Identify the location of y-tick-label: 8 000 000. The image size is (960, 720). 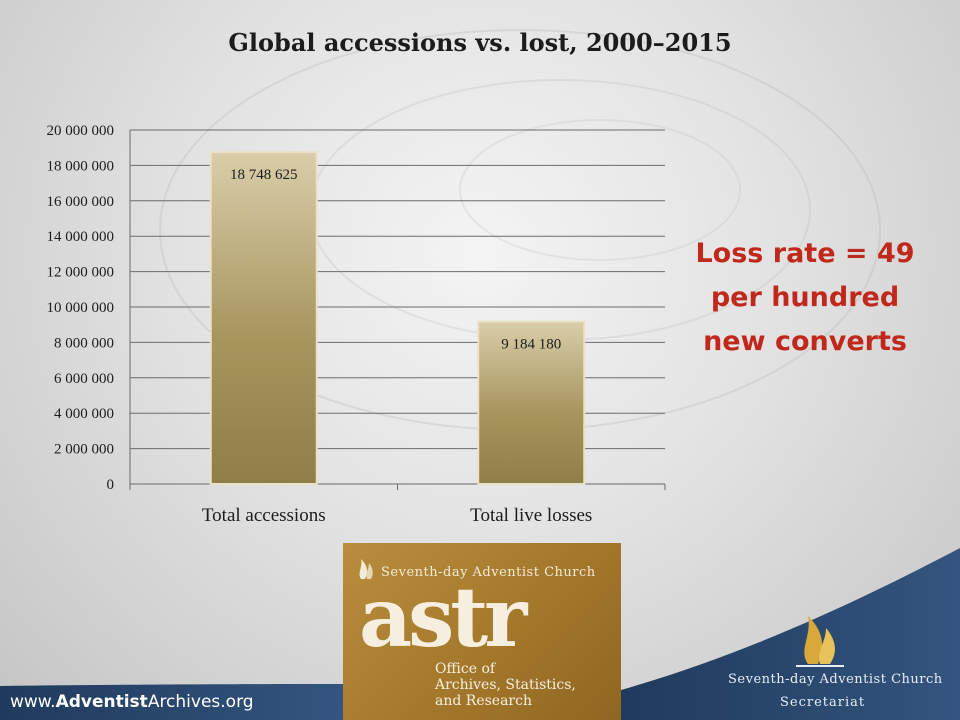
(84, 343).